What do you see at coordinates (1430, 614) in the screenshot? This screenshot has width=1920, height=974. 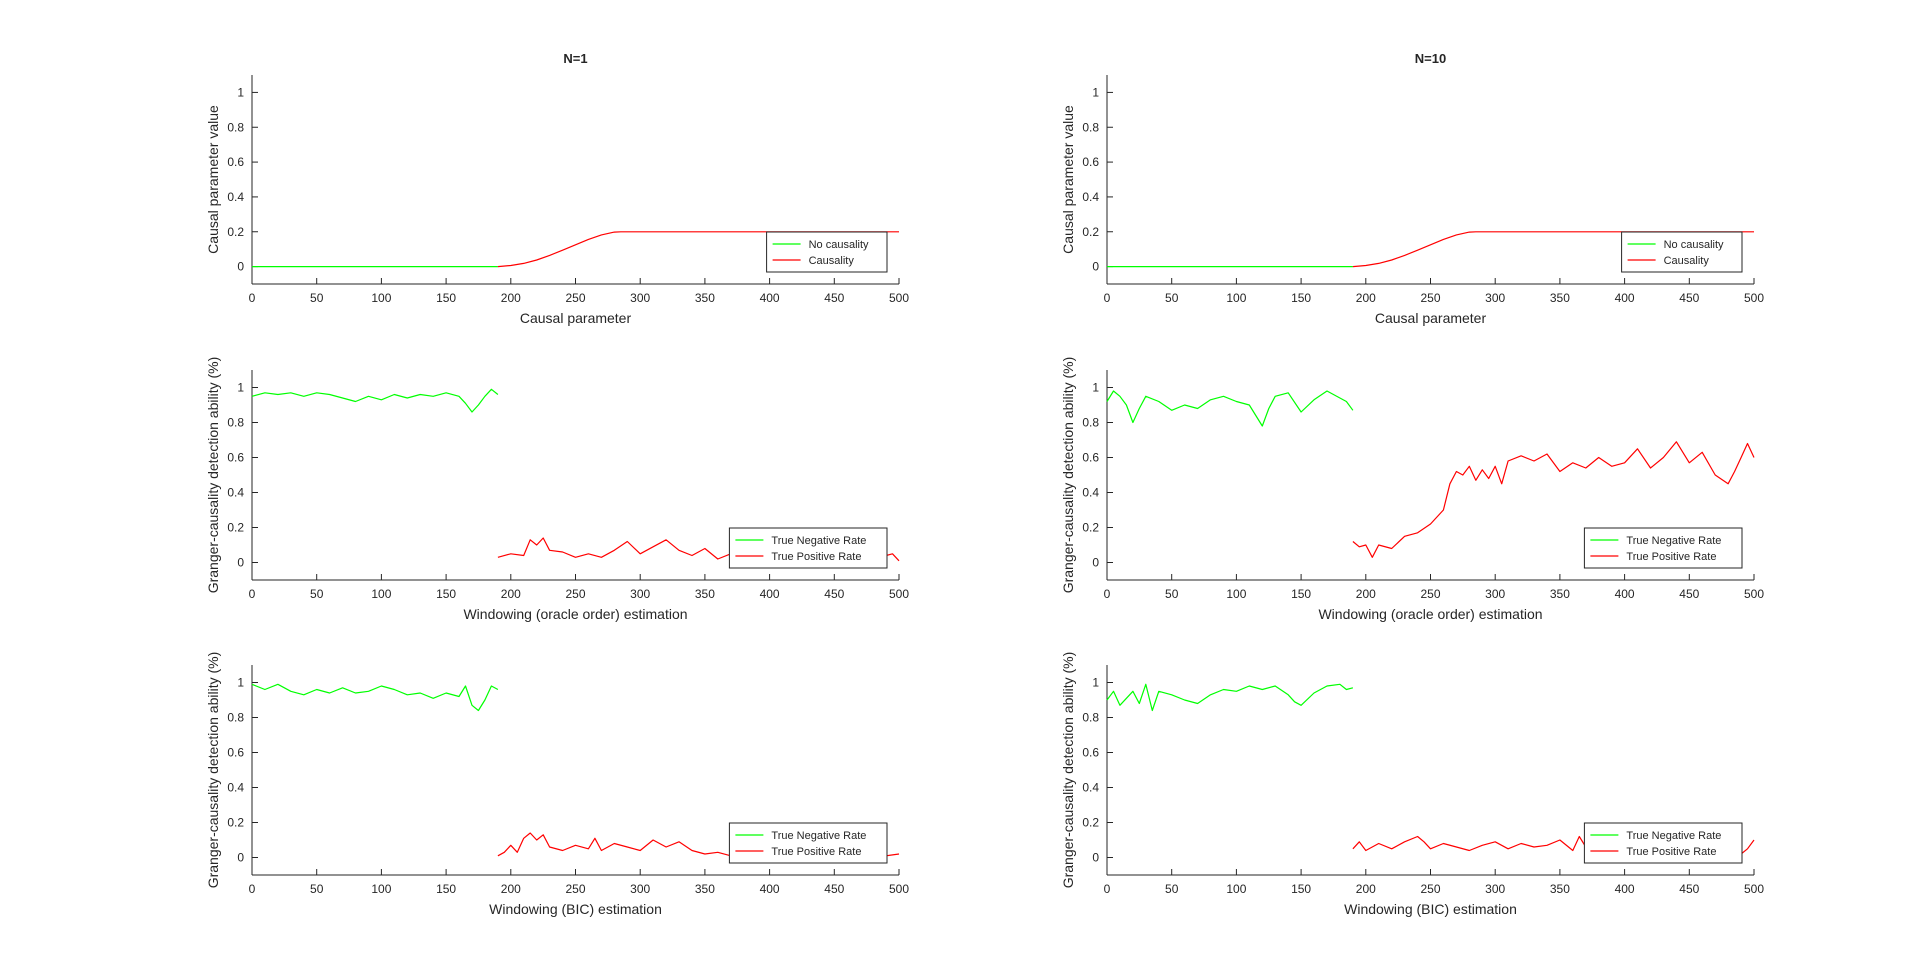 I see `x-axis-label: Windowing (oracle order) estimation` at bounding box center [1430, 614].